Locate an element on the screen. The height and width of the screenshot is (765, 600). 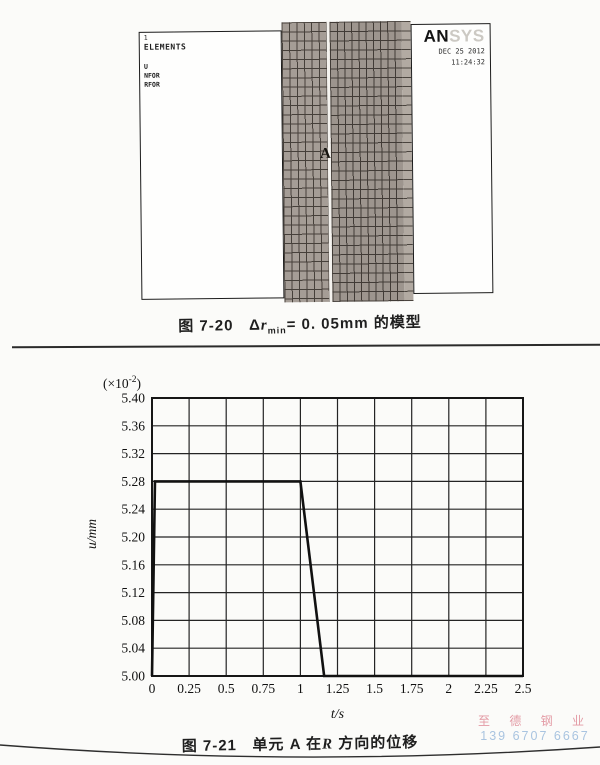
y-tick-label: 5.28 is located at coordinates (133, 481).